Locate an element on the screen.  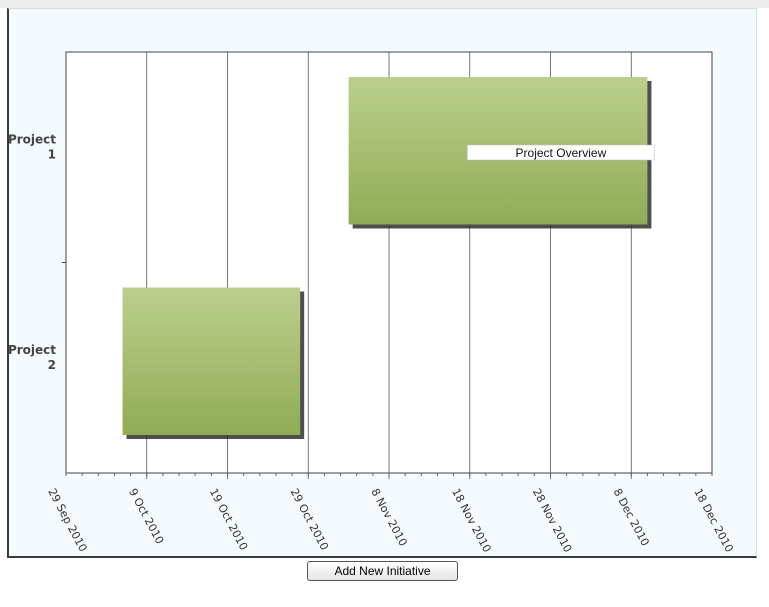
x-tick-label: 29 Sep 2010 is located at coordinates (67, 520).